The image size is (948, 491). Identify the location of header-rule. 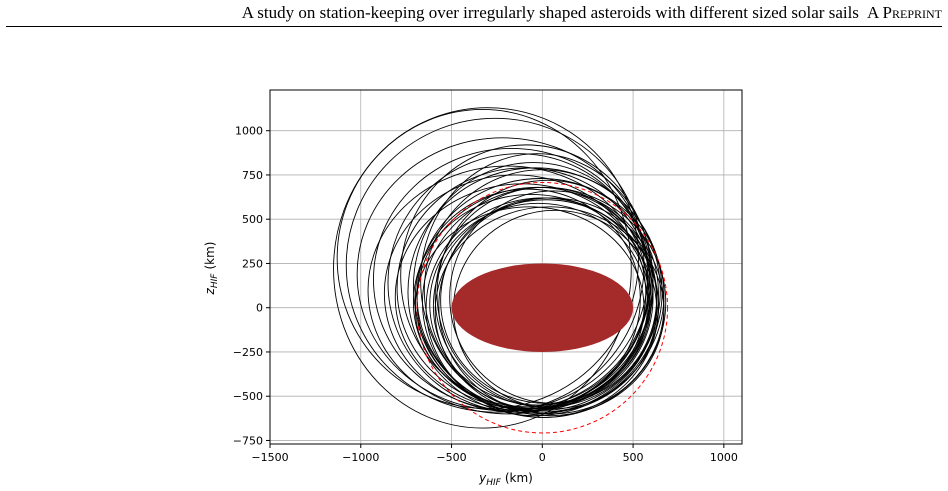
(474, 26).